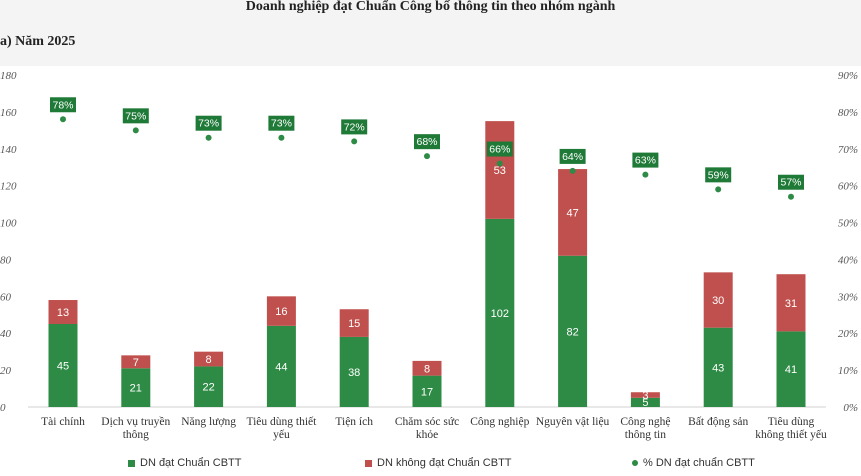 The image size is (861, 476). I want to click on value-label-achieved: 5, so click(645, 403).